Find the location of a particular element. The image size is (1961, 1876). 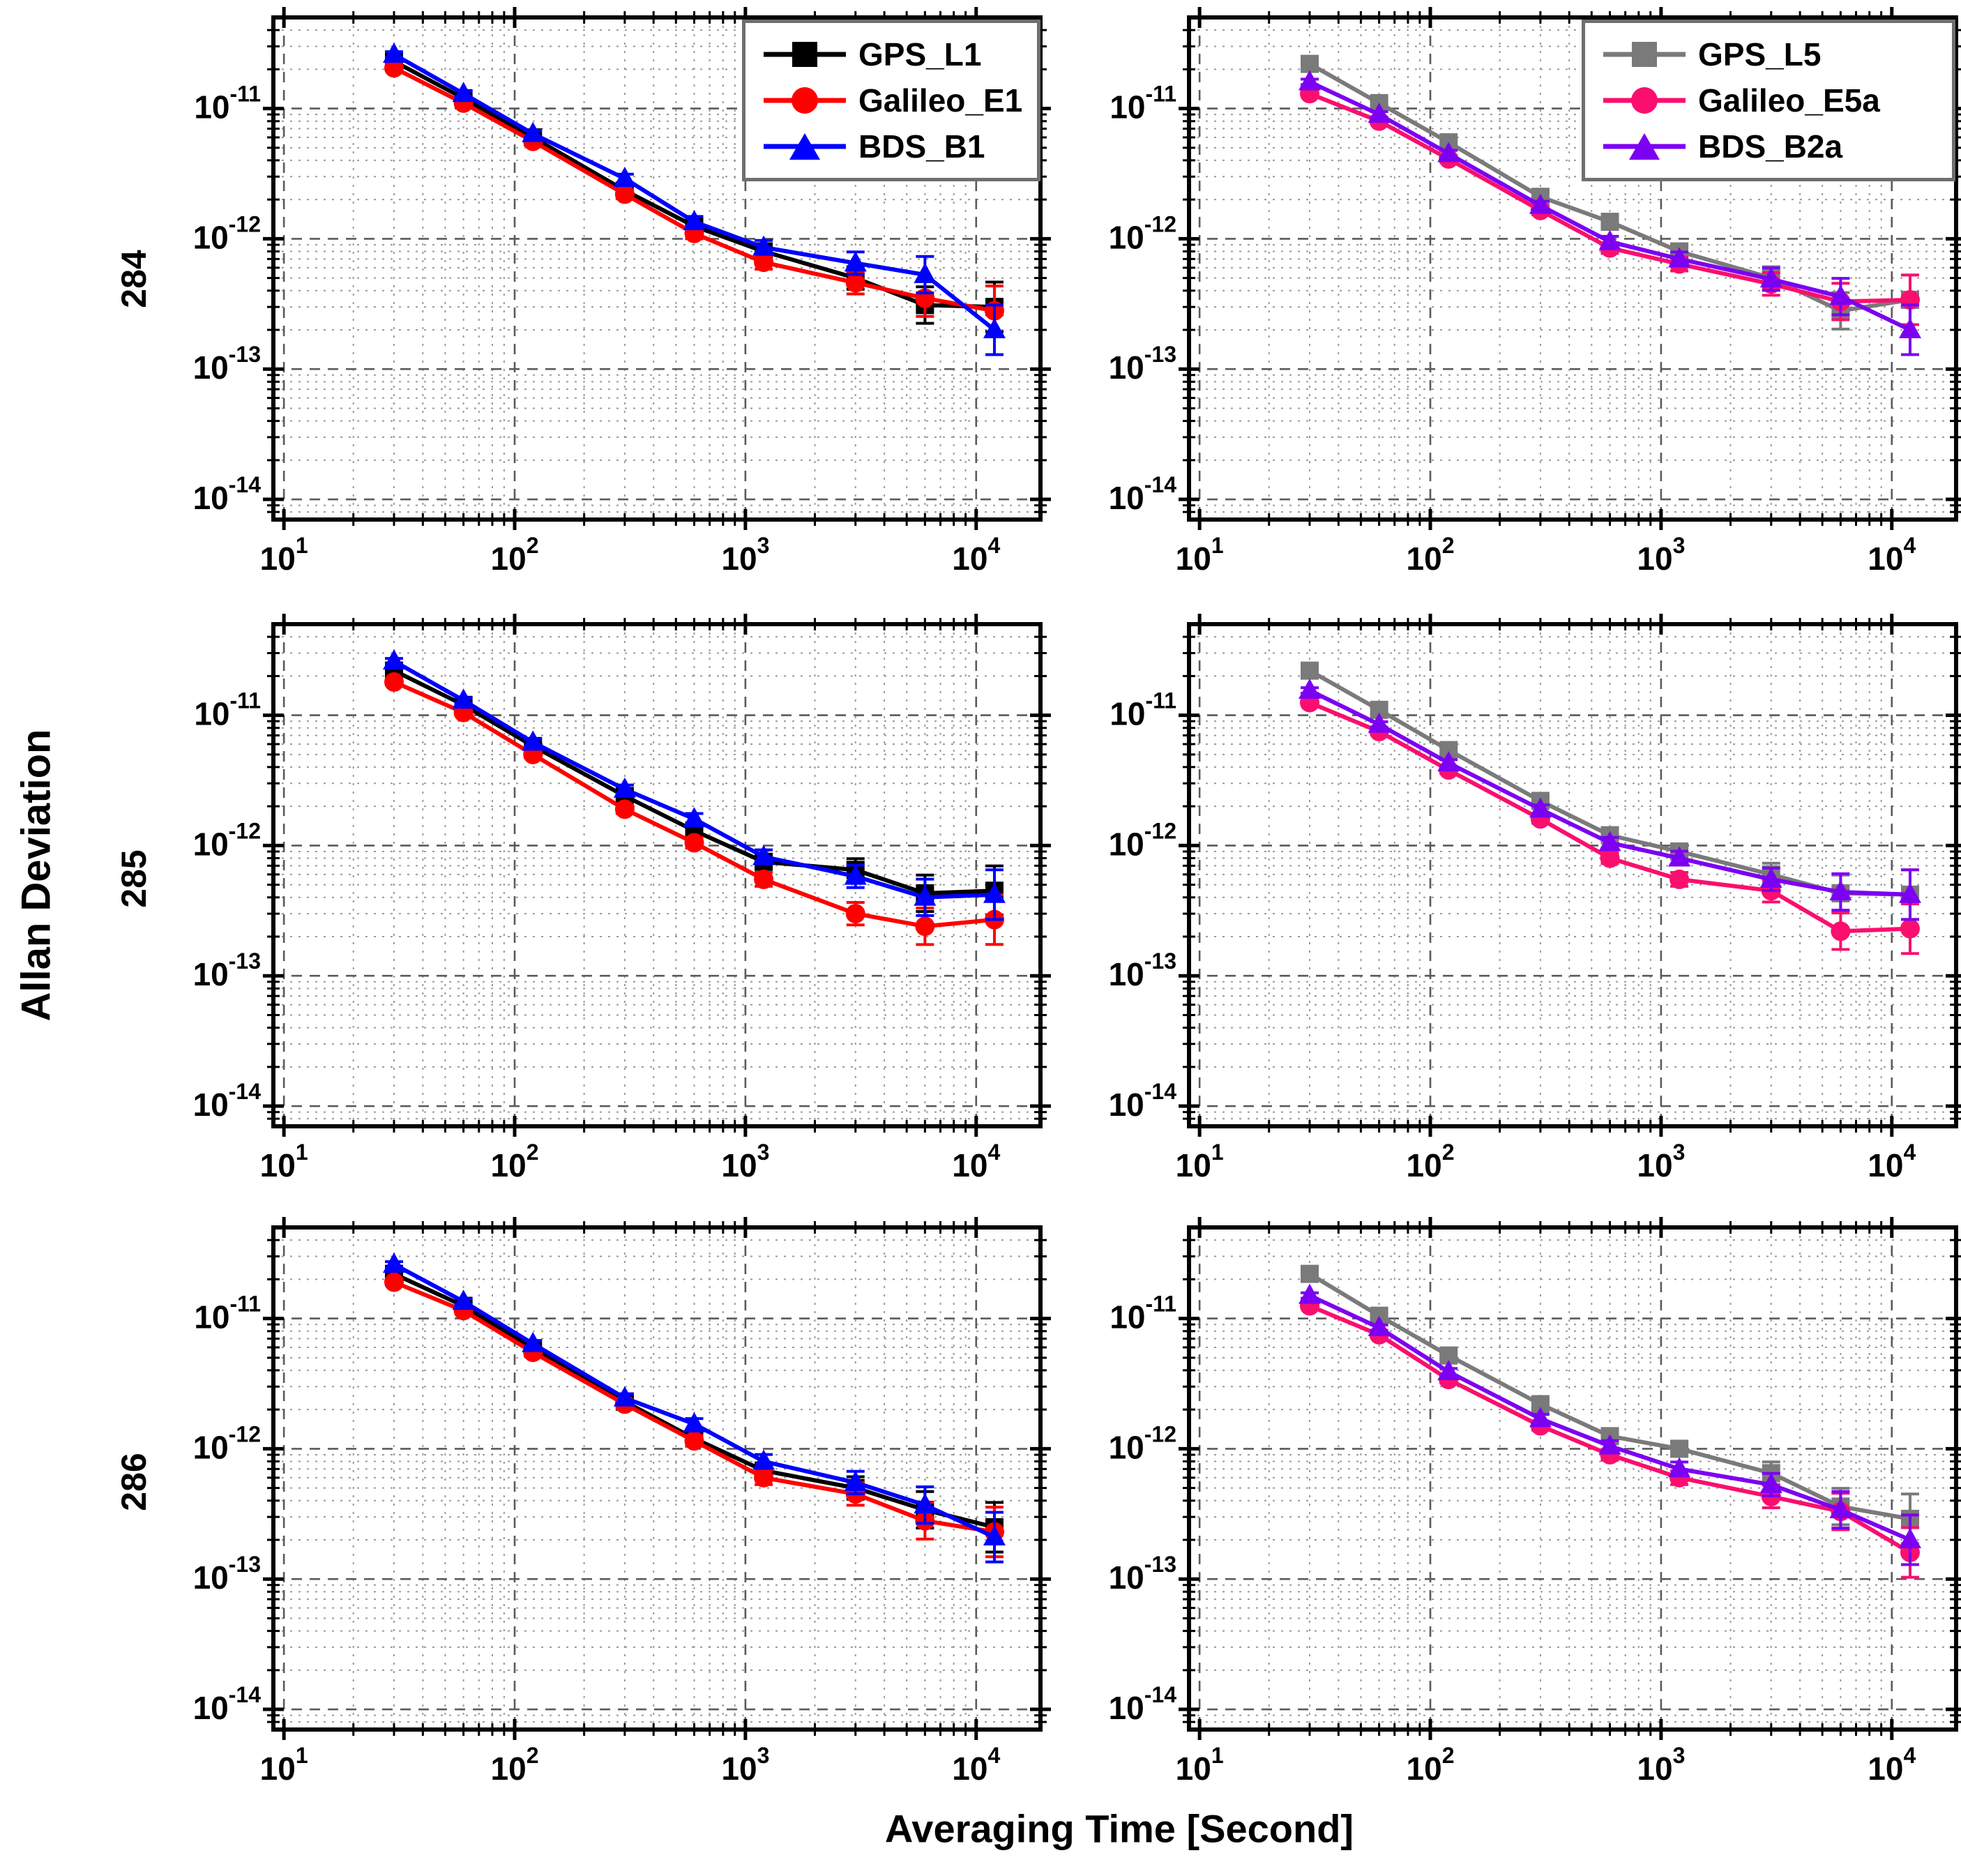

legend-item-gps-l5: GPS_L5 is located at coordinates (1771, 54).